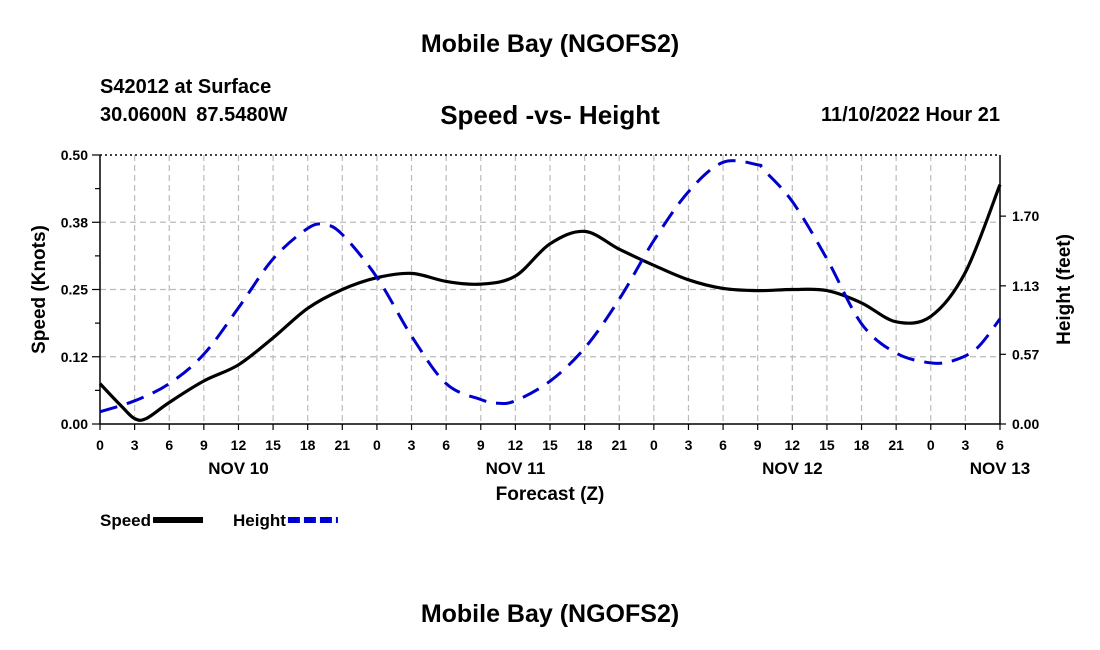 This screenshot has width=1100, height=650. Describe the element at coordinates (238, 468) in the screenshot. I see `x-date-label: NOV 10` at that location.